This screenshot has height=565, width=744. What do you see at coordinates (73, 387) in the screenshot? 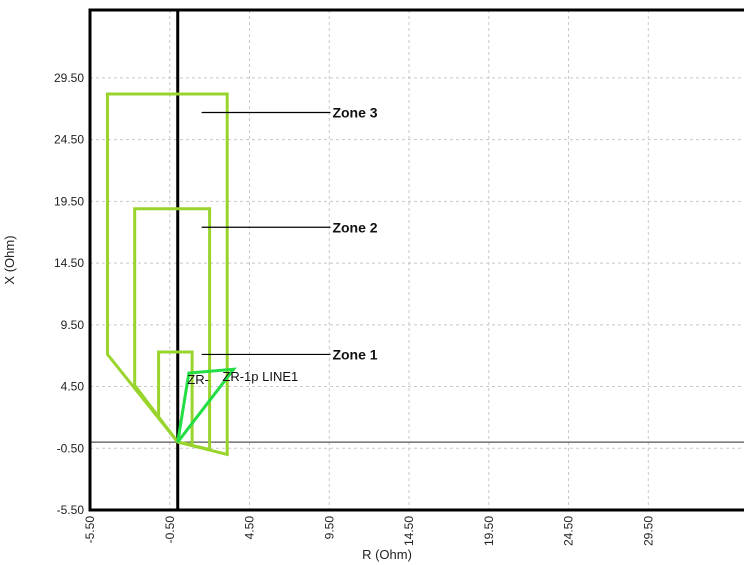
I see `y-tick-label: 4.50` at bounding box center [73, 387].